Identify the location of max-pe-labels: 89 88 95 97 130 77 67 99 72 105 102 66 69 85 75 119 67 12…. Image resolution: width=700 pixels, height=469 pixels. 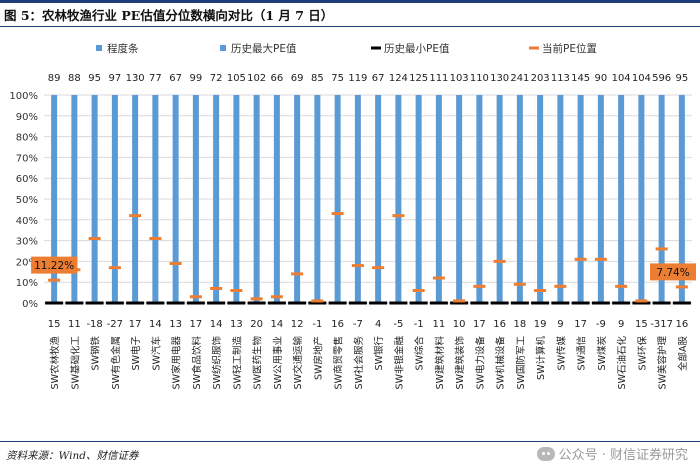
(368, 78).